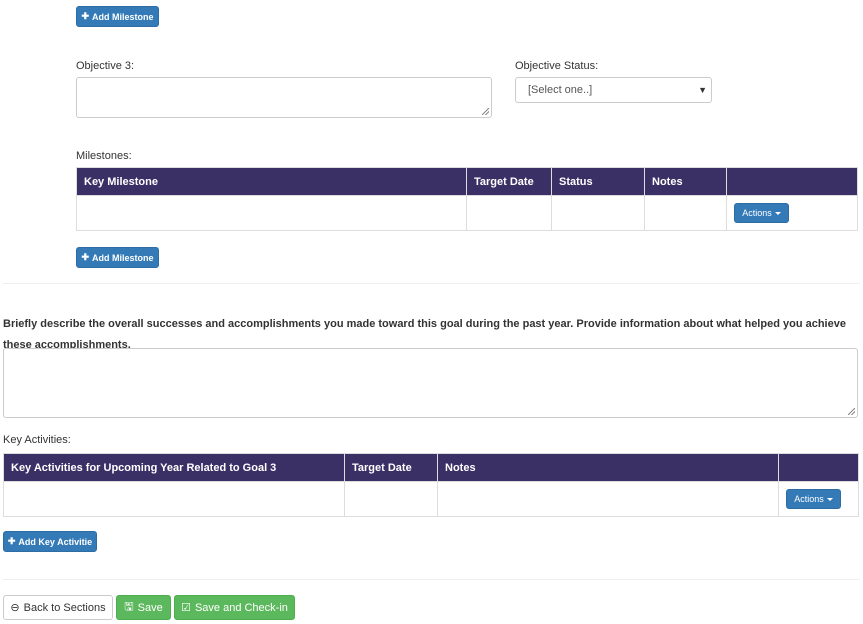 The image size is (863, 624). Describe the element at coordinates (430, 383) in the screenshot. I see `accomplishments-textarea` at that location.